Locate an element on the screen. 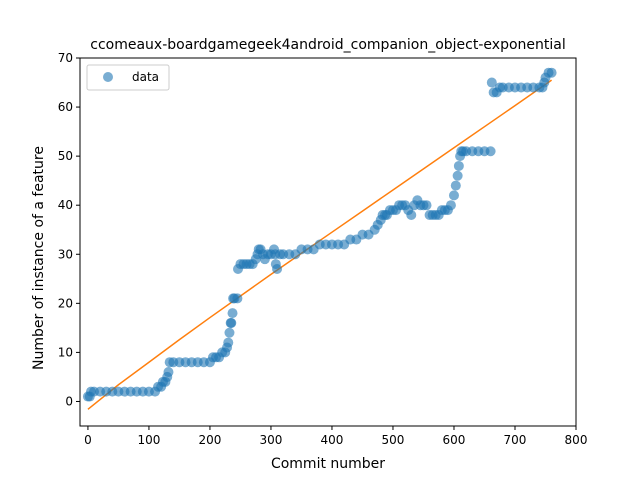 The image size is (640, 480). x-tick-label: 500 is located at coordinates (393, 440).